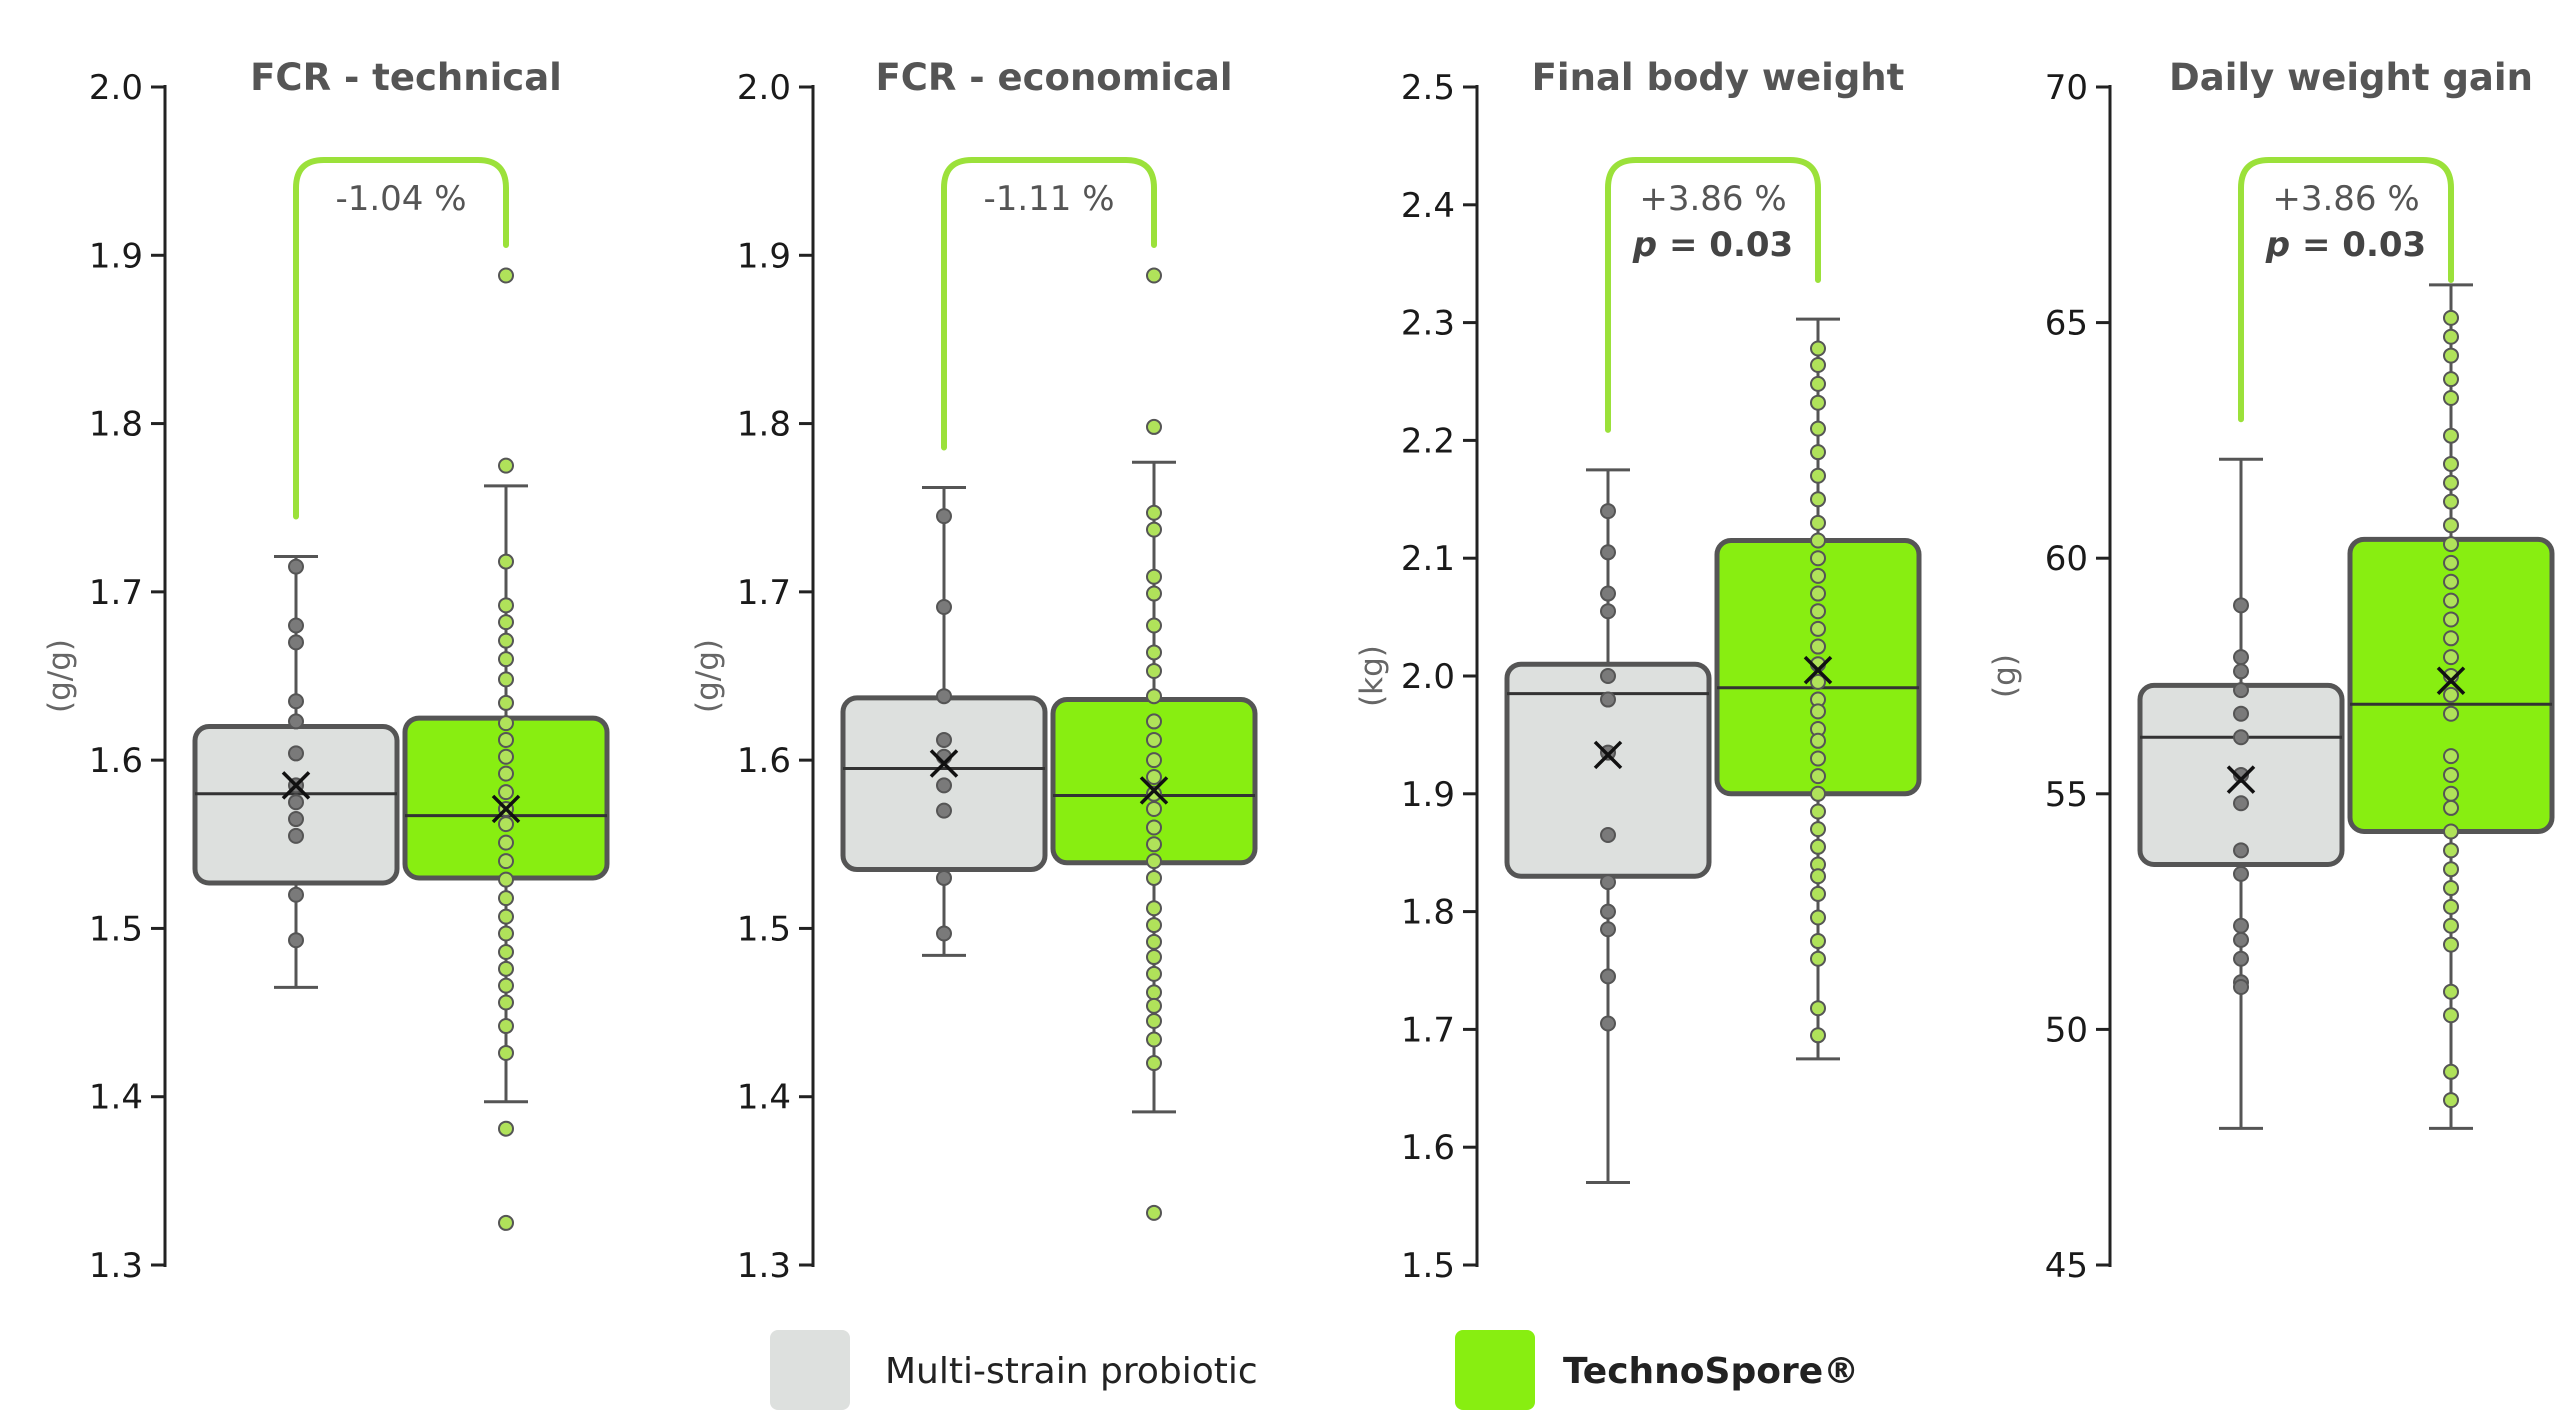 The image size is (2560, 1423). I want to click on y-tick-label: 50, so click(2066, 1030).